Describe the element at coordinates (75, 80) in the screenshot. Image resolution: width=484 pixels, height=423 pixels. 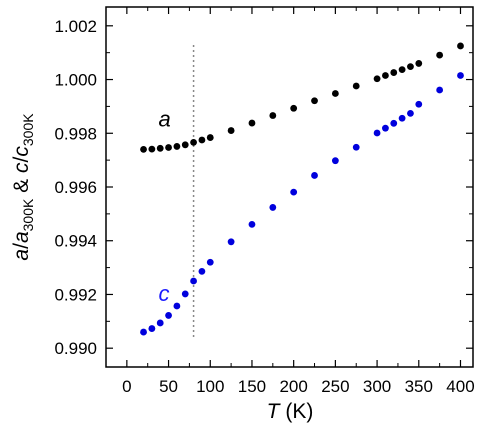
I see `y-tick-label: 1.000` at that location.